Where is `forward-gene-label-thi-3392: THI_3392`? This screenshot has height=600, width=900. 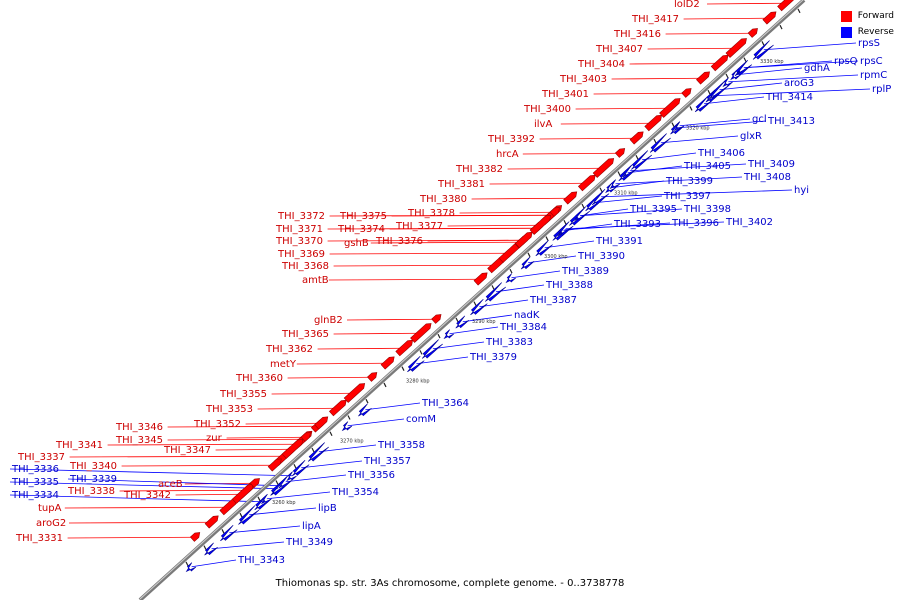
forward-gene-label-thi-3392: THI_3392 is located at coordinates (511, 139).